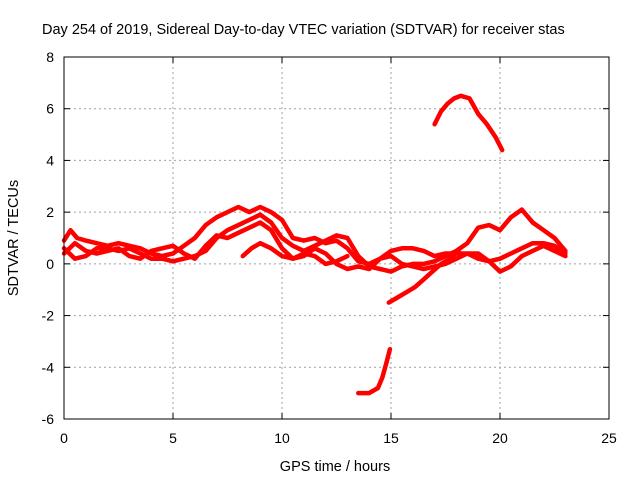  Describe the element at coordinates (48, 367) in the screenshot. I see `y-tick-label: -4` at that location.